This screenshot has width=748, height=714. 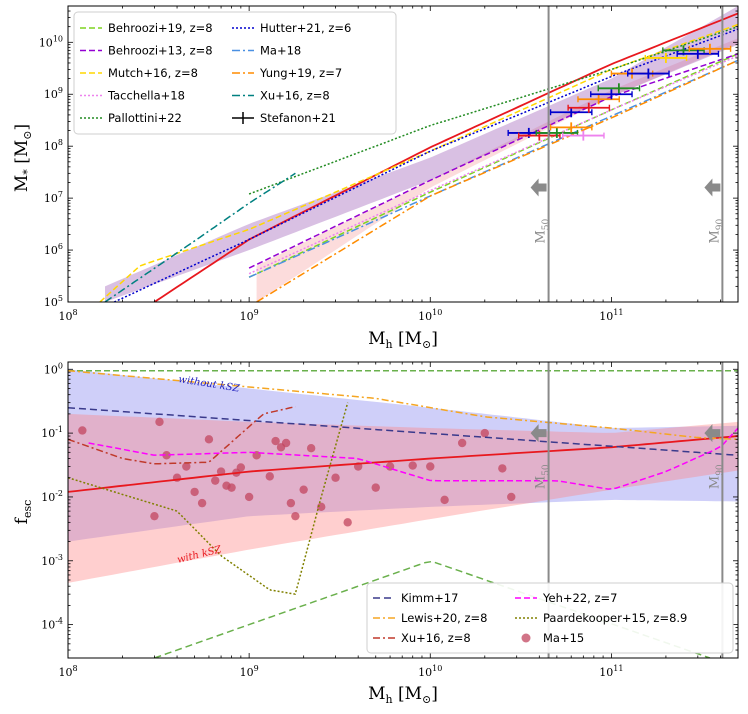 I want to click on top-y-tick-label: 10⁶, so click(x=53, y=249).